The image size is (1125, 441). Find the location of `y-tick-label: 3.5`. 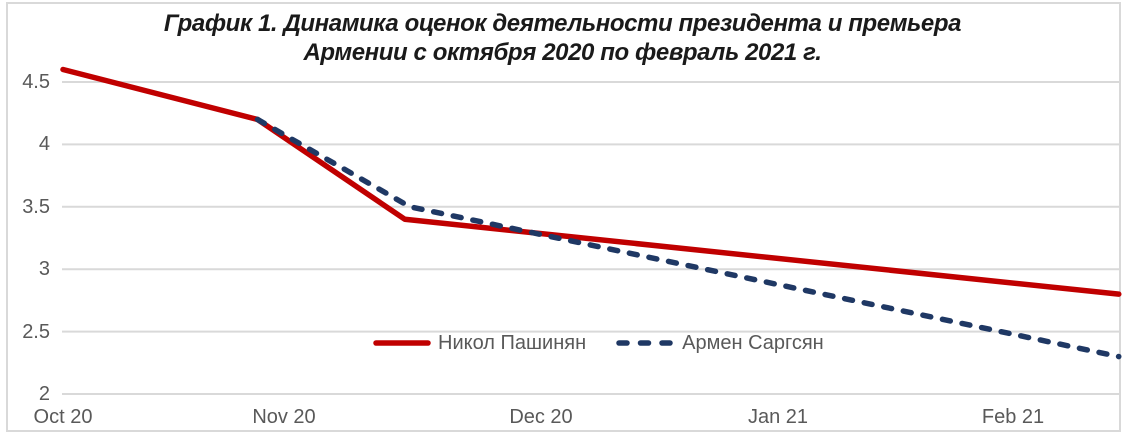

y-tick-label: 3.5 is located at coordinates (36, 206).